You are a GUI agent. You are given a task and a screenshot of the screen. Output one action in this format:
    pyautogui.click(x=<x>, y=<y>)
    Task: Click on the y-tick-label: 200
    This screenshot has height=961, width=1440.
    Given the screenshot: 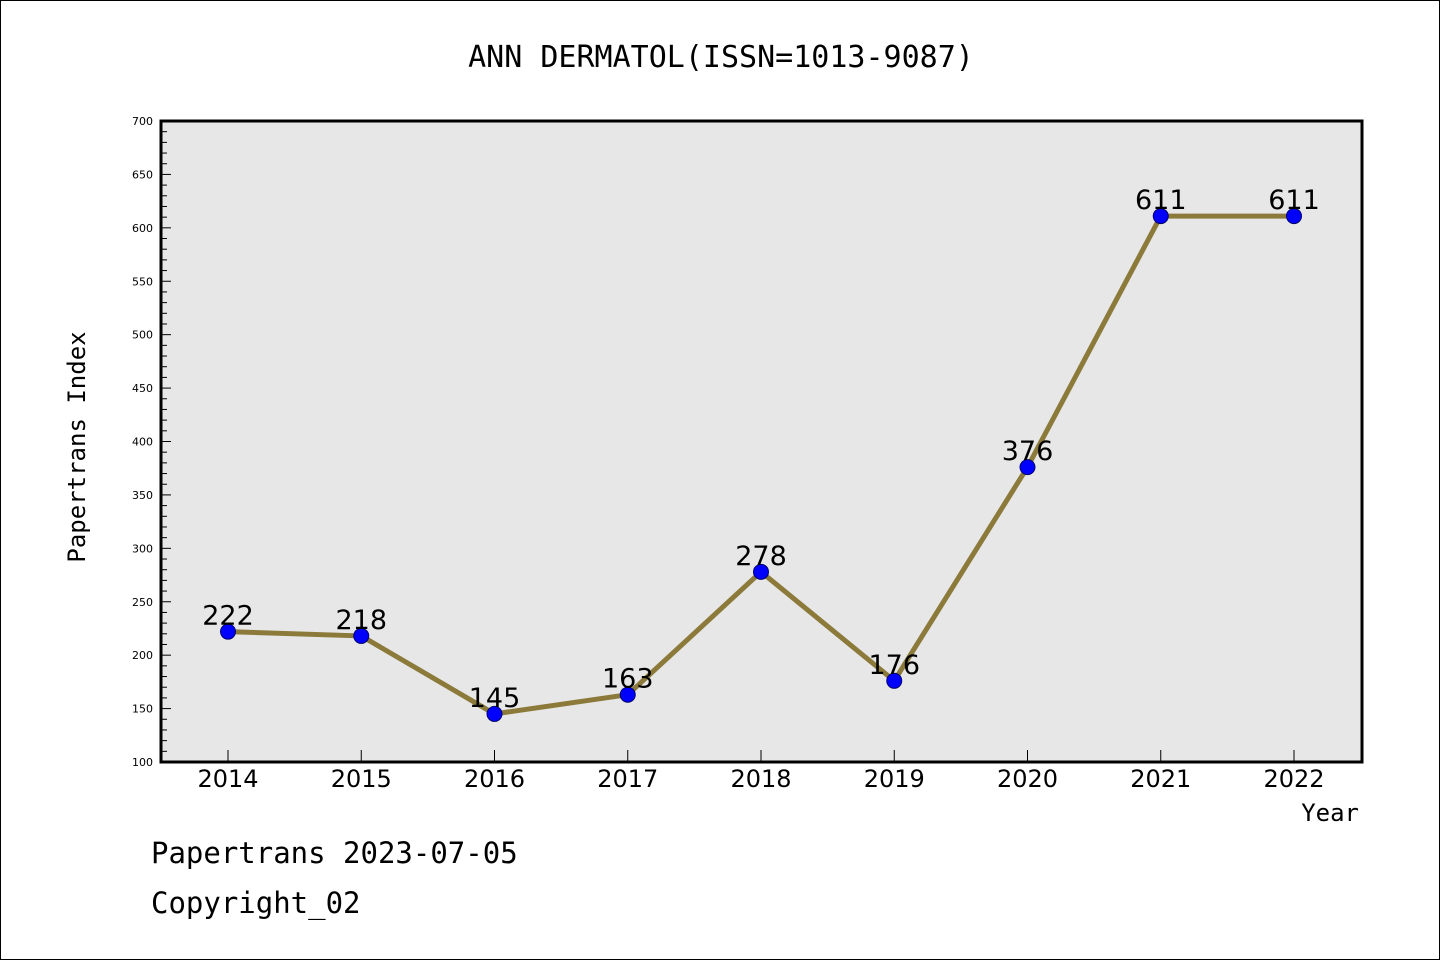 What is the action you would take?
    pyautogui.click(x=142, y=655)
    